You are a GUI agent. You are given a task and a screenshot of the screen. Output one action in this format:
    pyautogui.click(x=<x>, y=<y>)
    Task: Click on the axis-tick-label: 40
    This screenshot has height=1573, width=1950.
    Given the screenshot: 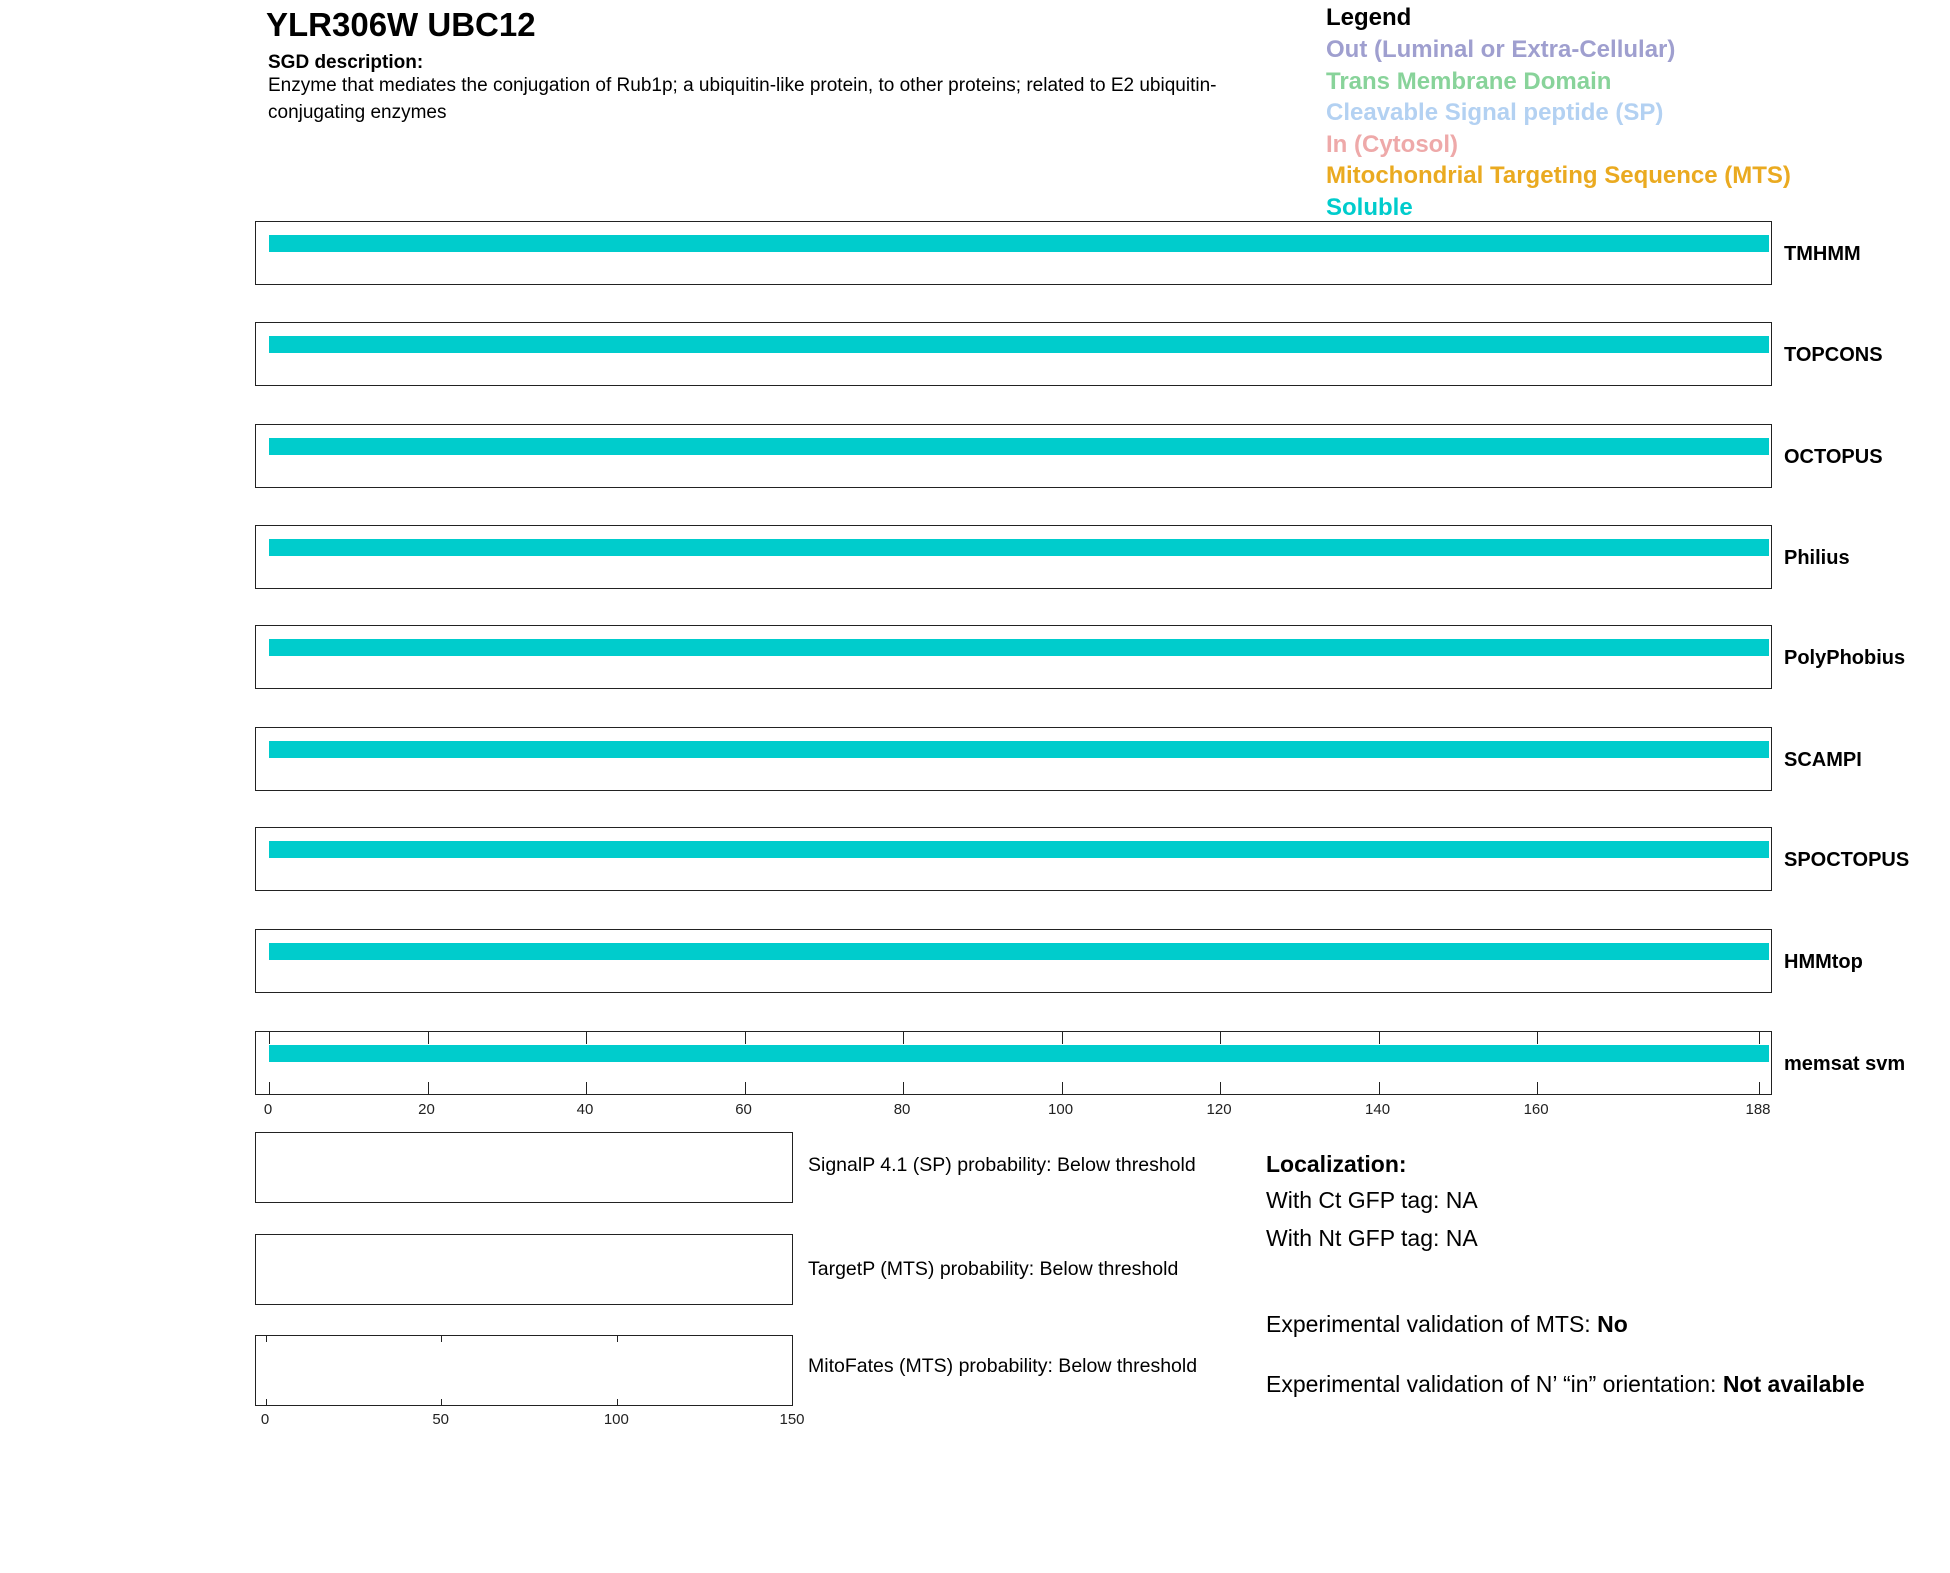 What is the action you would take?
    pyautogui.click(x=585, y=1109)
    